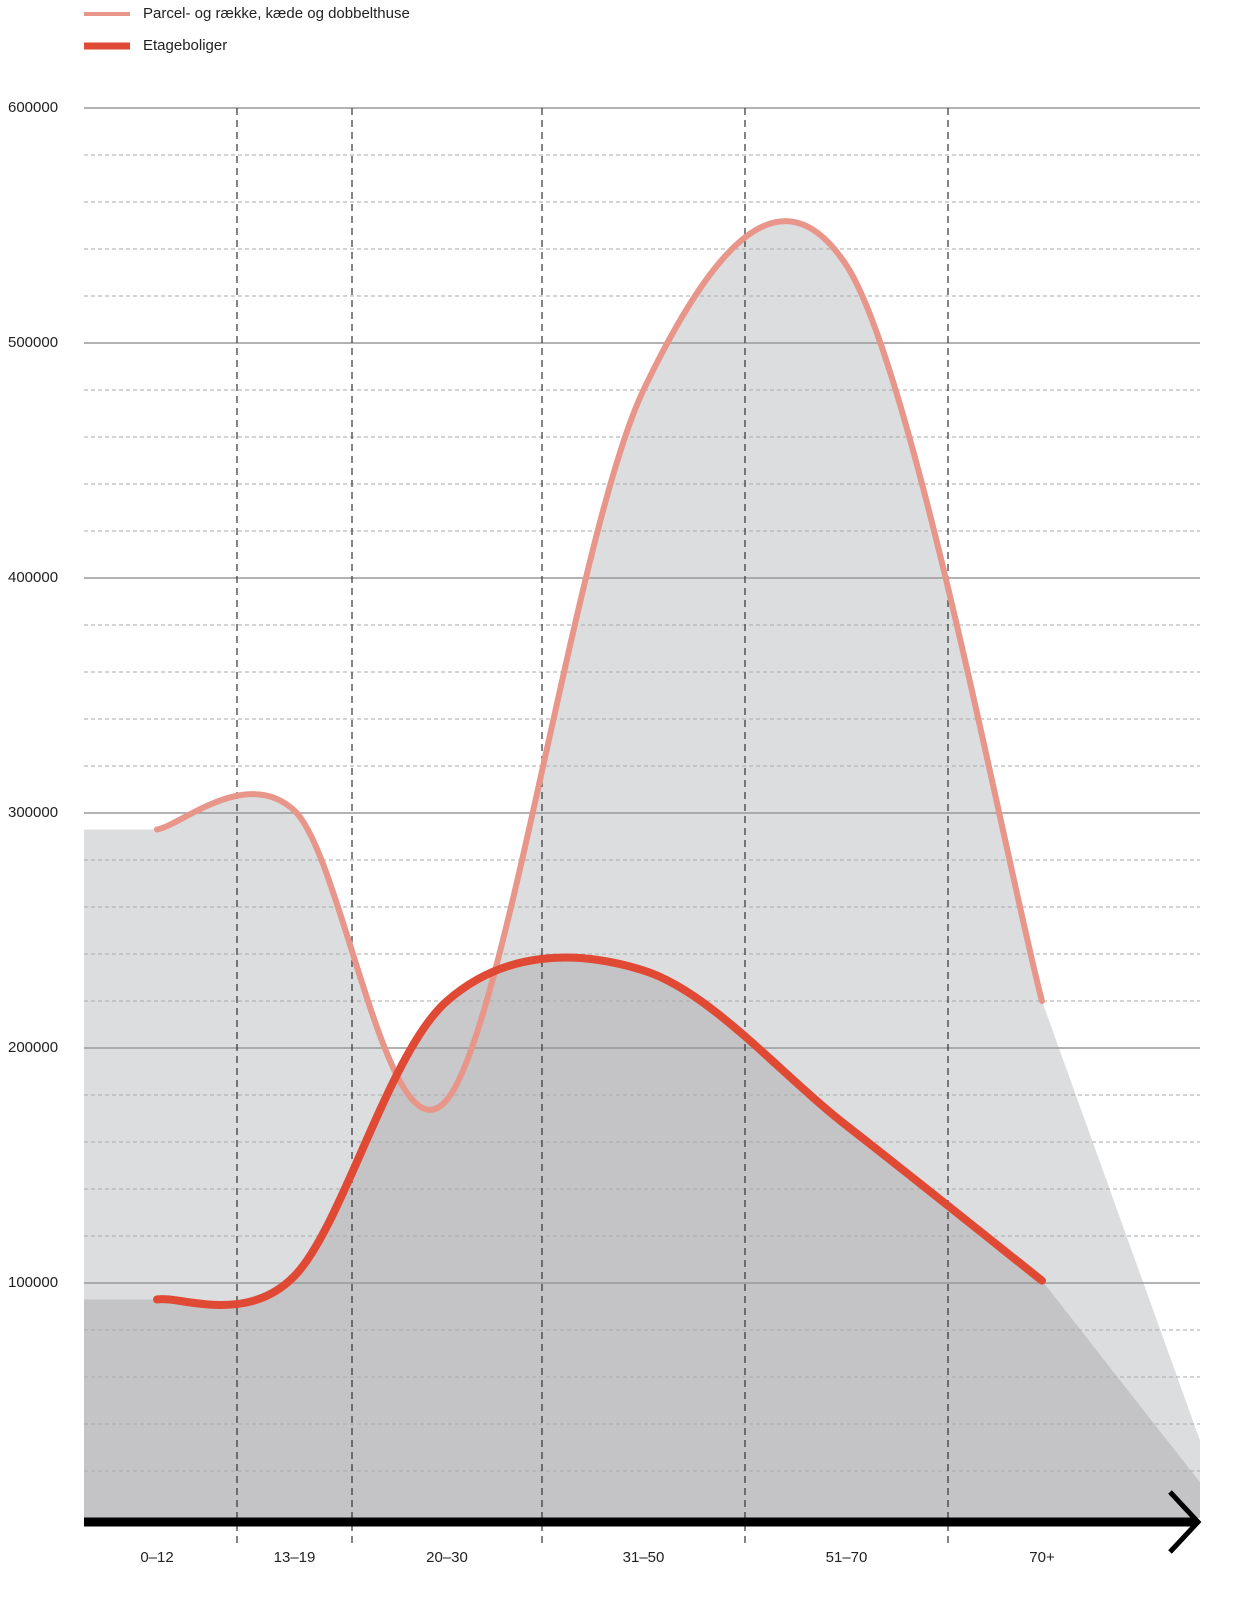 The image size is (1238, 1617). What do you see at coordinates (644, 1557) in the screenshot?
I see `x-tick-label: 31–50` at bounding box center [644, 1557].